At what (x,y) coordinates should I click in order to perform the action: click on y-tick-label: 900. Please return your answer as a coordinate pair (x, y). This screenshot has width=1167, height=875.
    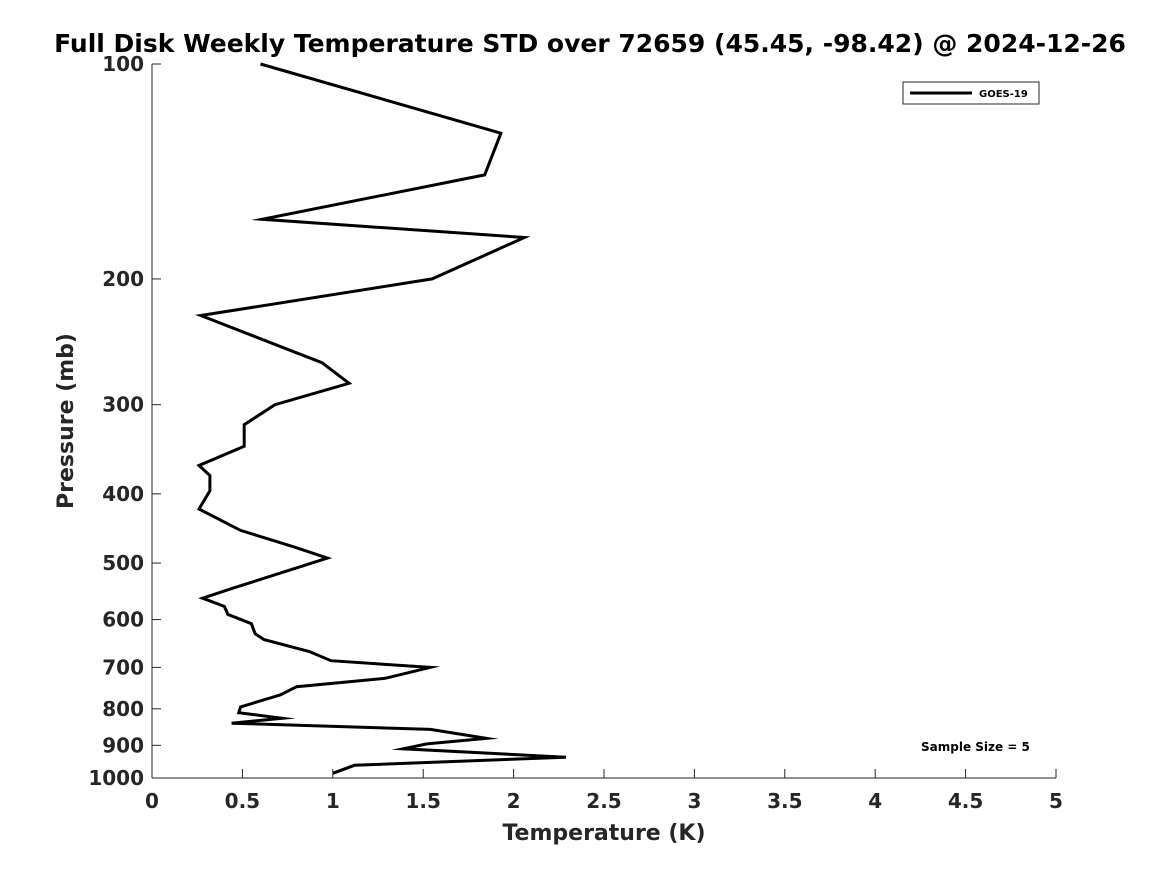
    Looking at the image, I should click on (123, 745).